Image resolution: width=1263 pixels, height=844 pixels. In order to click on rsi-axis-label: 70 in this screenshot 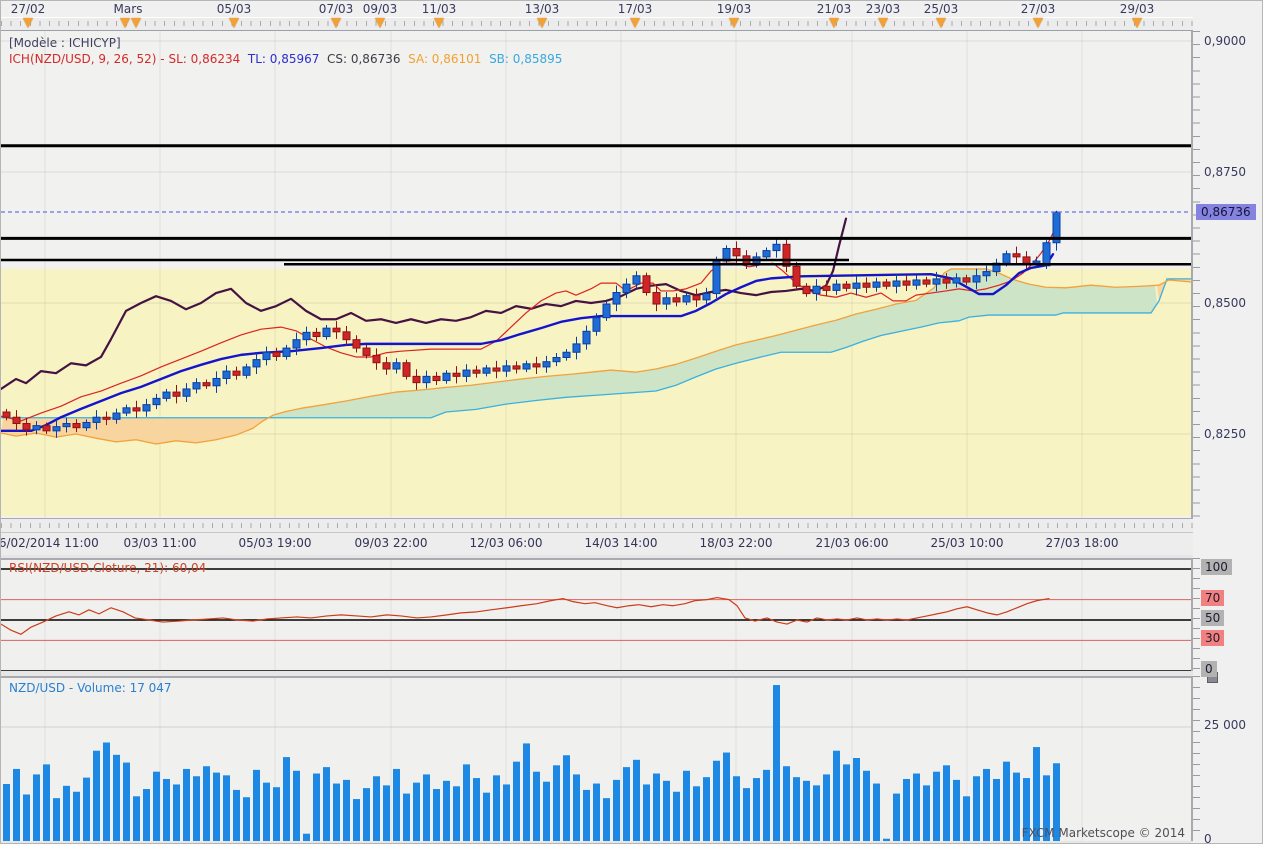, I will do `click(1213, 597)`.